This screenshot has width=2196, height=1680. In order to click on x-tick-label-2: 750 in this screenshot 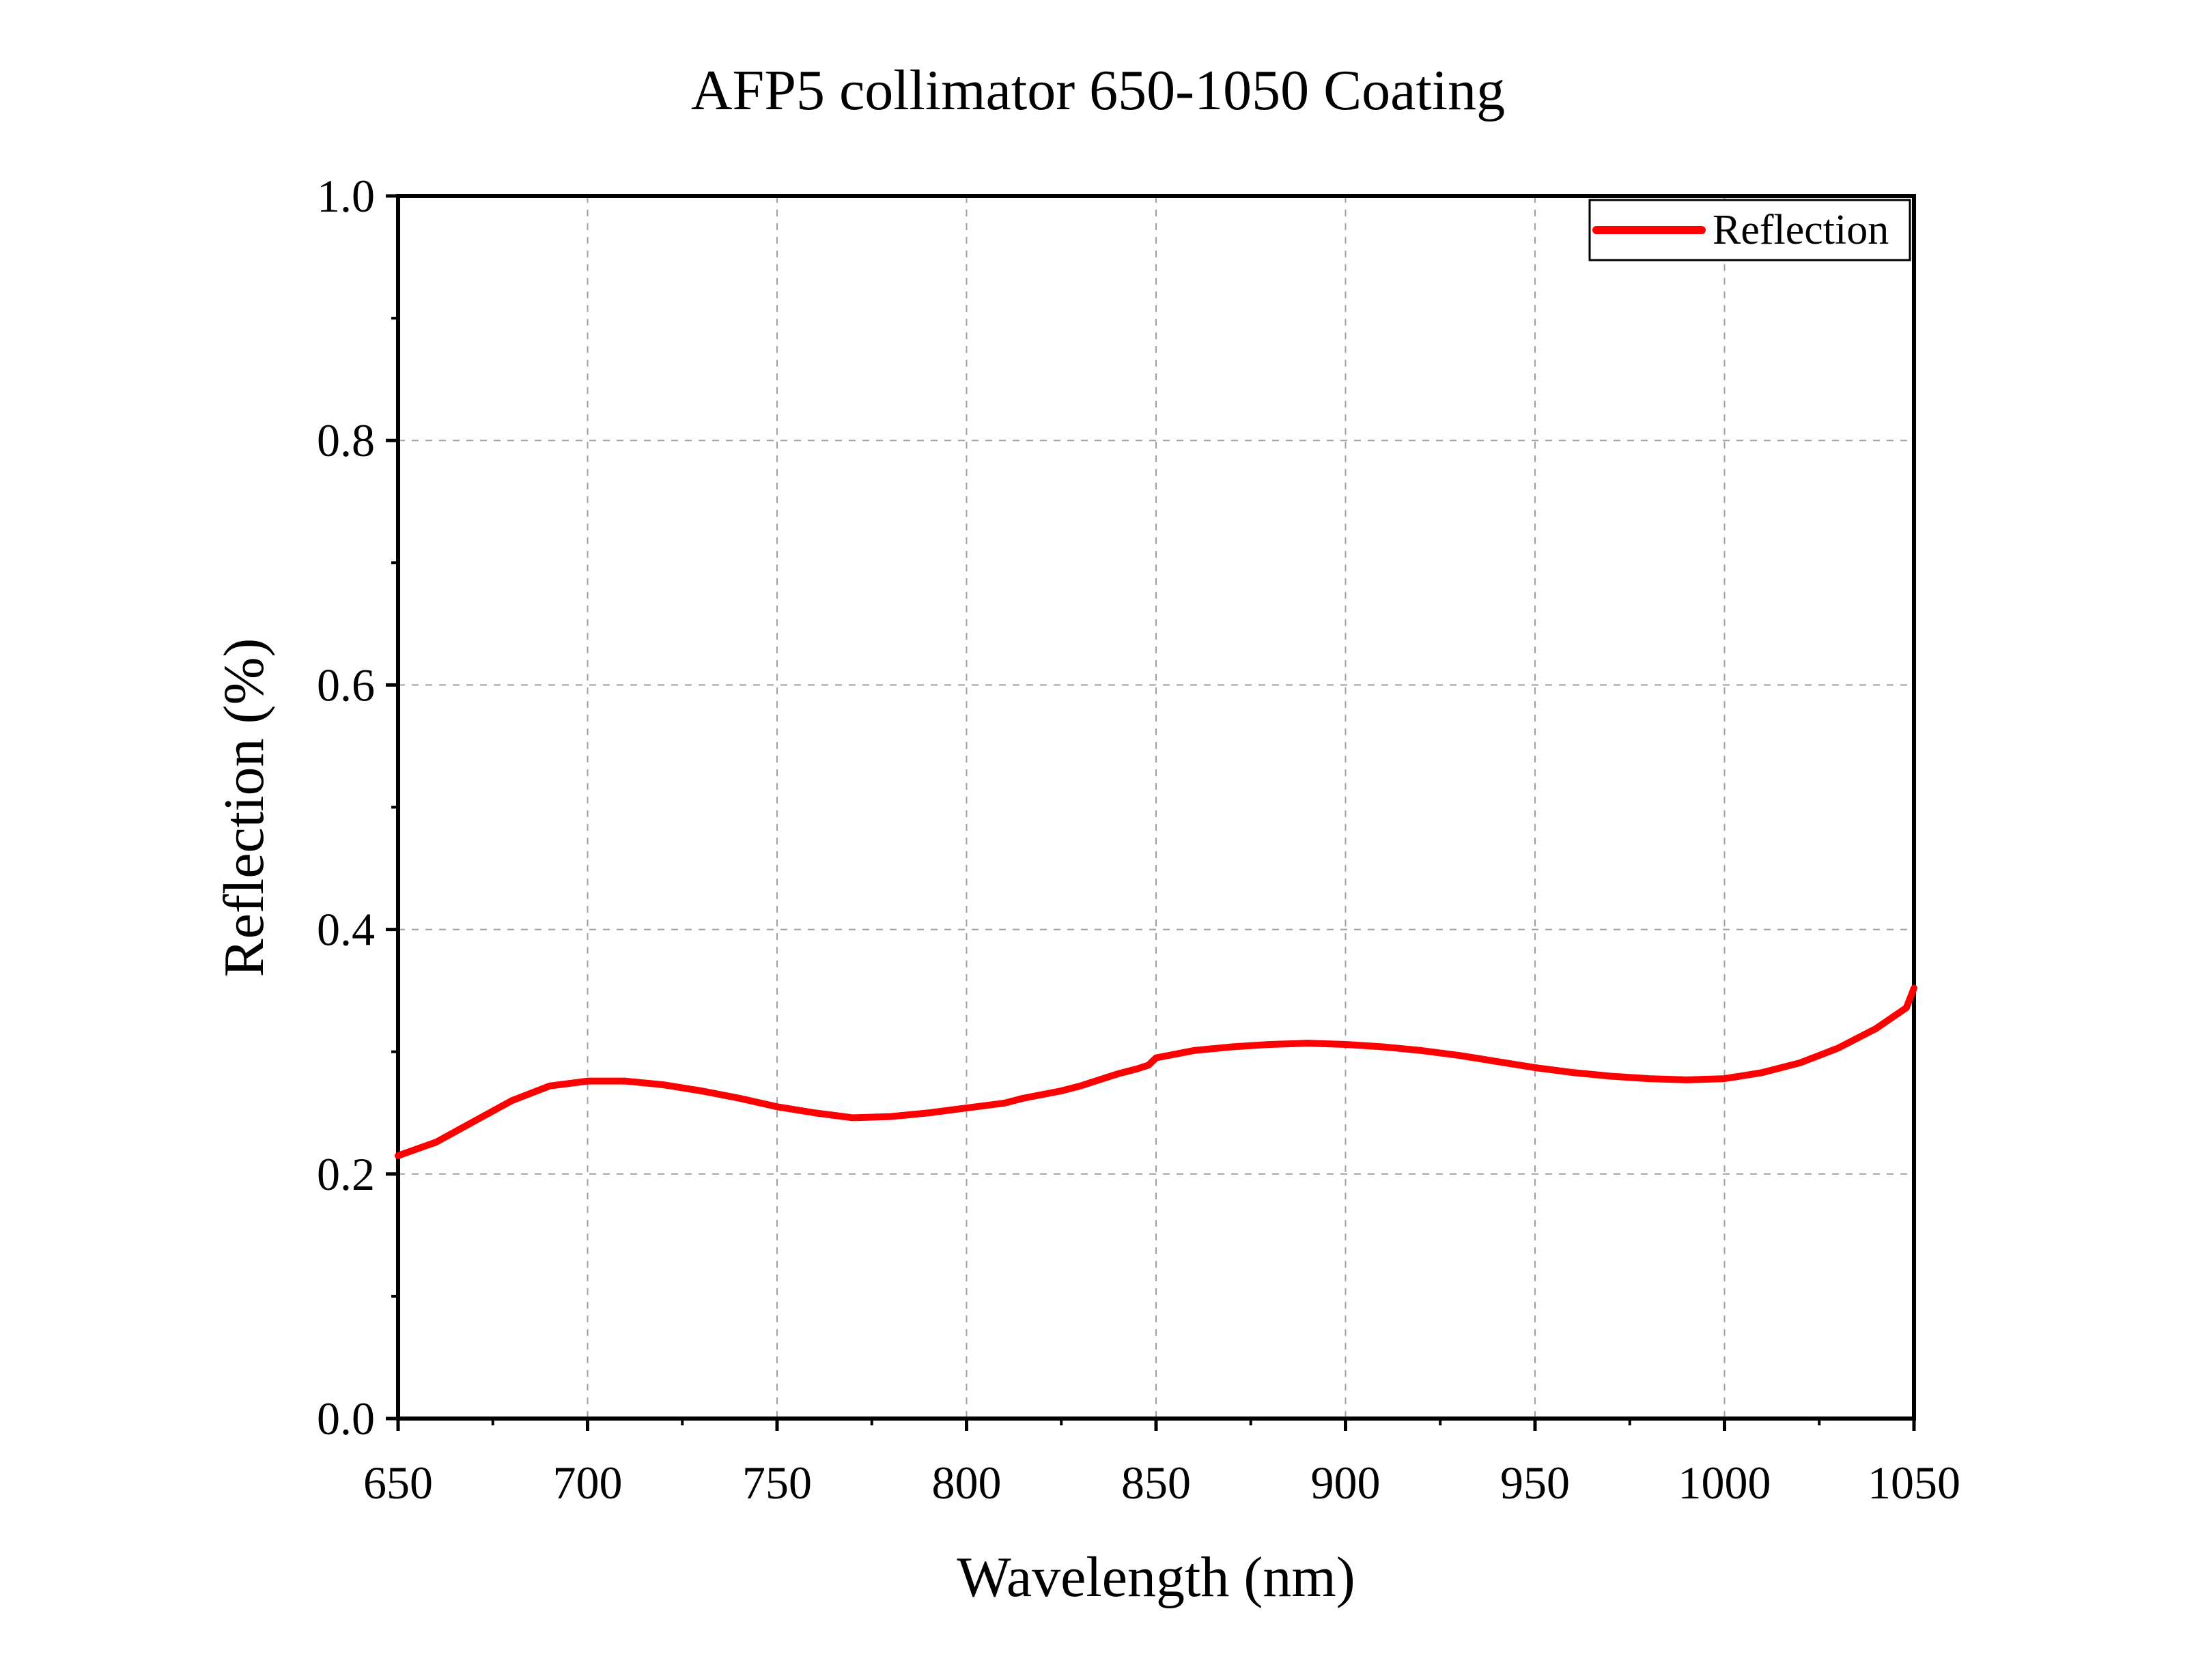, I will do `click(777, 1483)`.